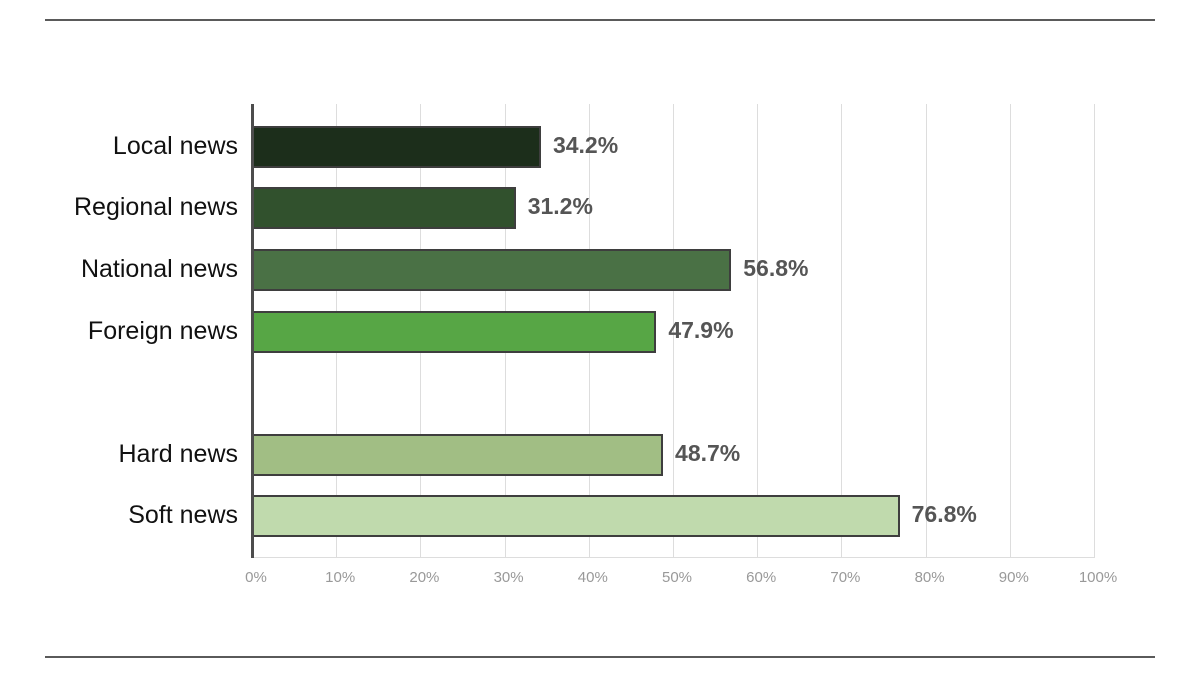 The width and height of the screenshot is (1200, 675). Describe the element at coordinates (585, 145) in the screenshot. I see `value-label: 34.2%` at that location.